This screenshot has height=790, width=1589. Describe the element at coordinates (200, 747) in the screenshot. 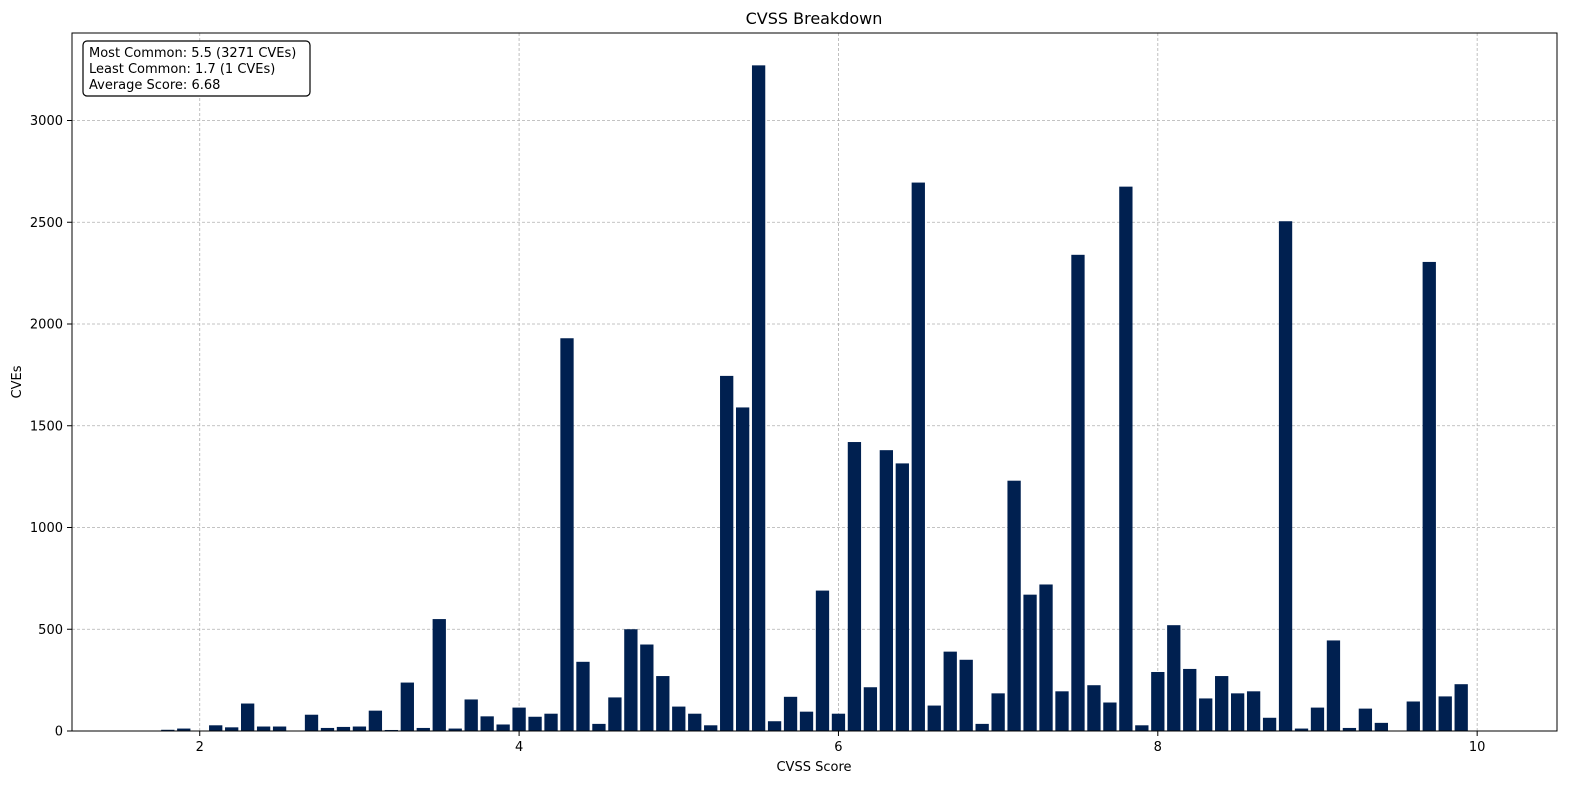

I see `x-tick-label: 2` at that location.